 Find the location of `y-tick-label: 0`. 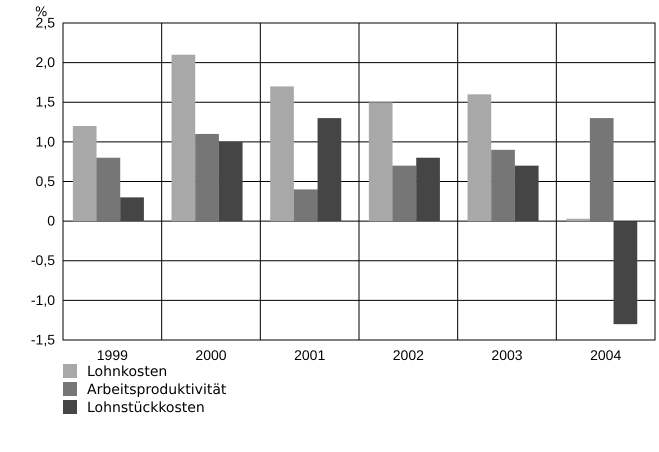

y-tick-label: 0 is located at coordinates (51, 220).